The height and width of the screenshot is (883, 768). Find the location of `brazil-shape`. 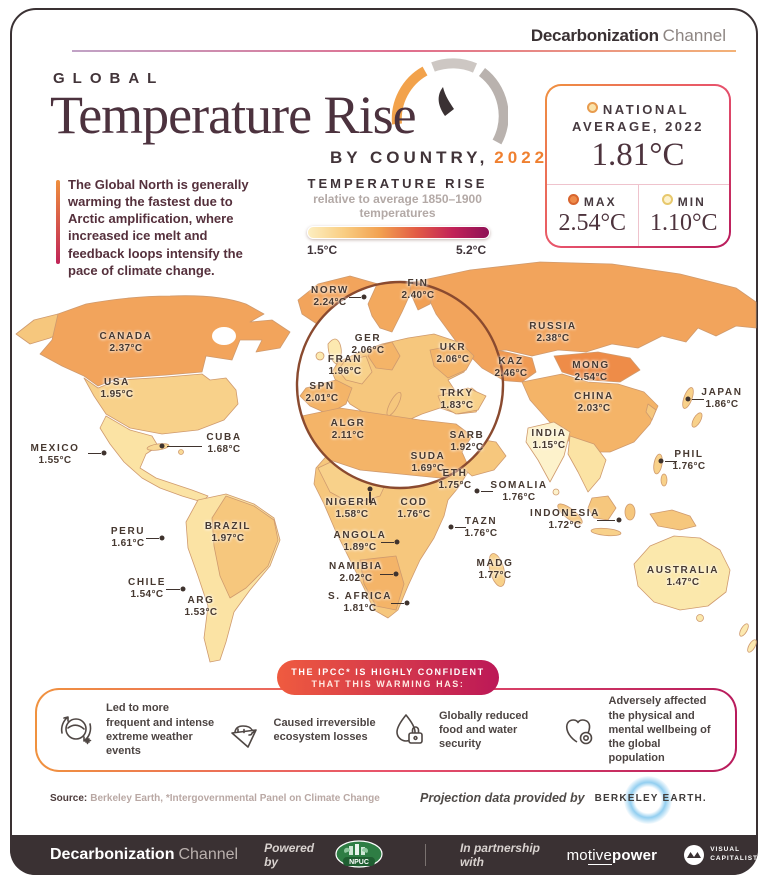

brazil-shape is located at coordinates (245, 547).